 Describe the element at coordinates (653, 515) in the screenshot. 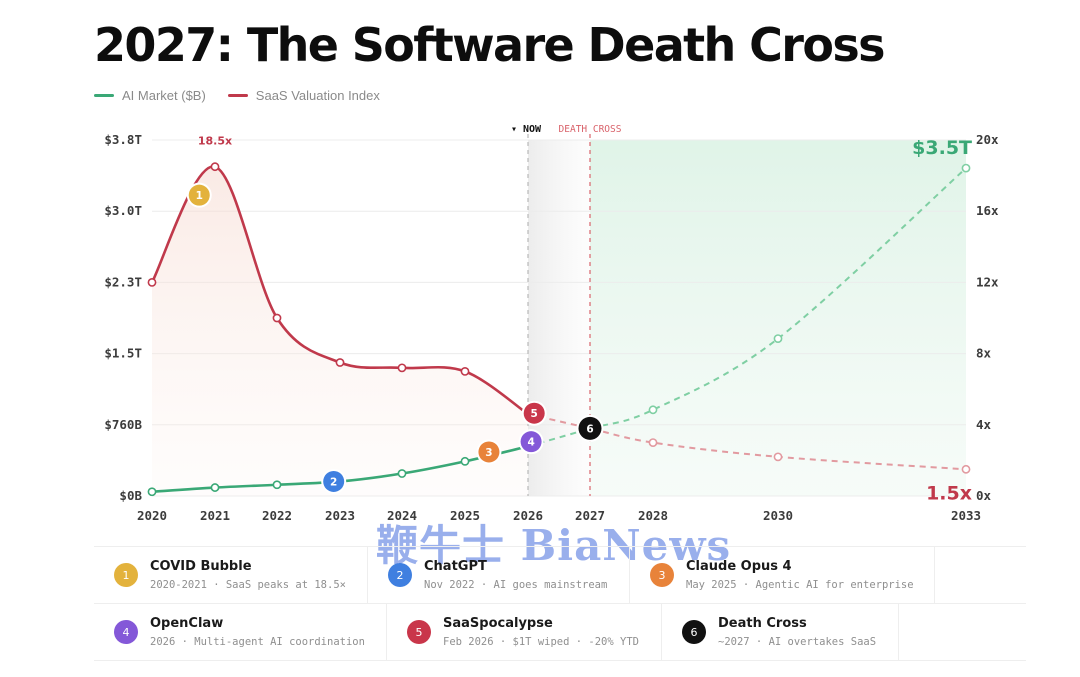

I see `x-tick-label: 2028` at that location.